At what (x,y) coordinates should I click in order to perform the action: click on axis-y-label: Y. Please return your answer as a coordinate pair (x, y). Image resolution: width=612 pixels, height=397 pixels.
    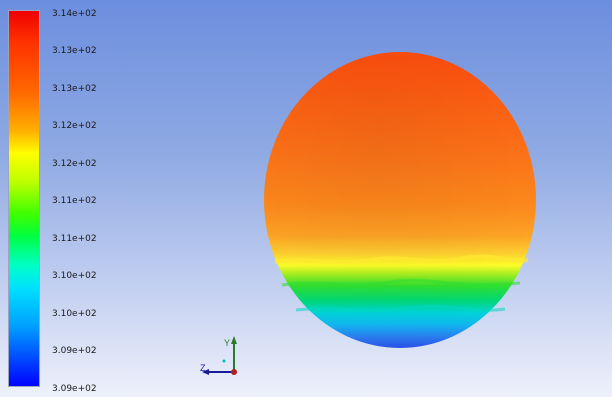
    Looking at the image, I should click on (227, 343).